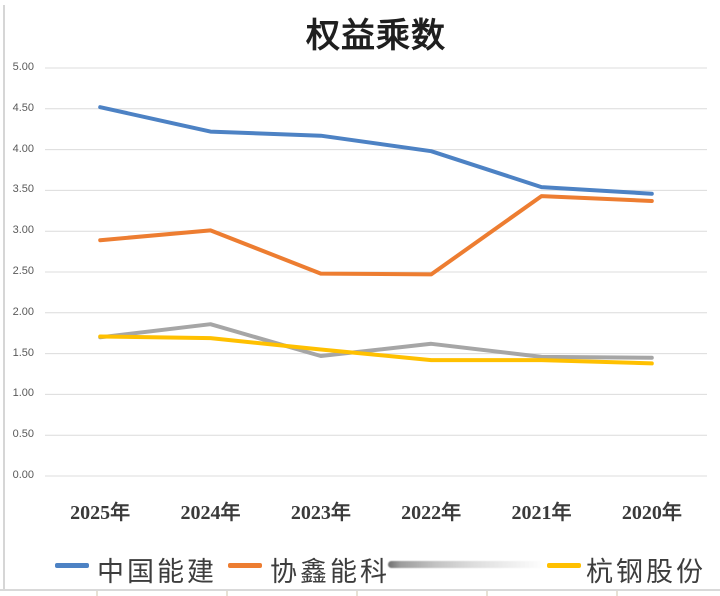 The height and width of the screenshot is (596, 720). What do you see at coordinates (23, 311) in the screenshot?
I see `y-axis-tick-label: 2.00` at bounding box center [23, 311].